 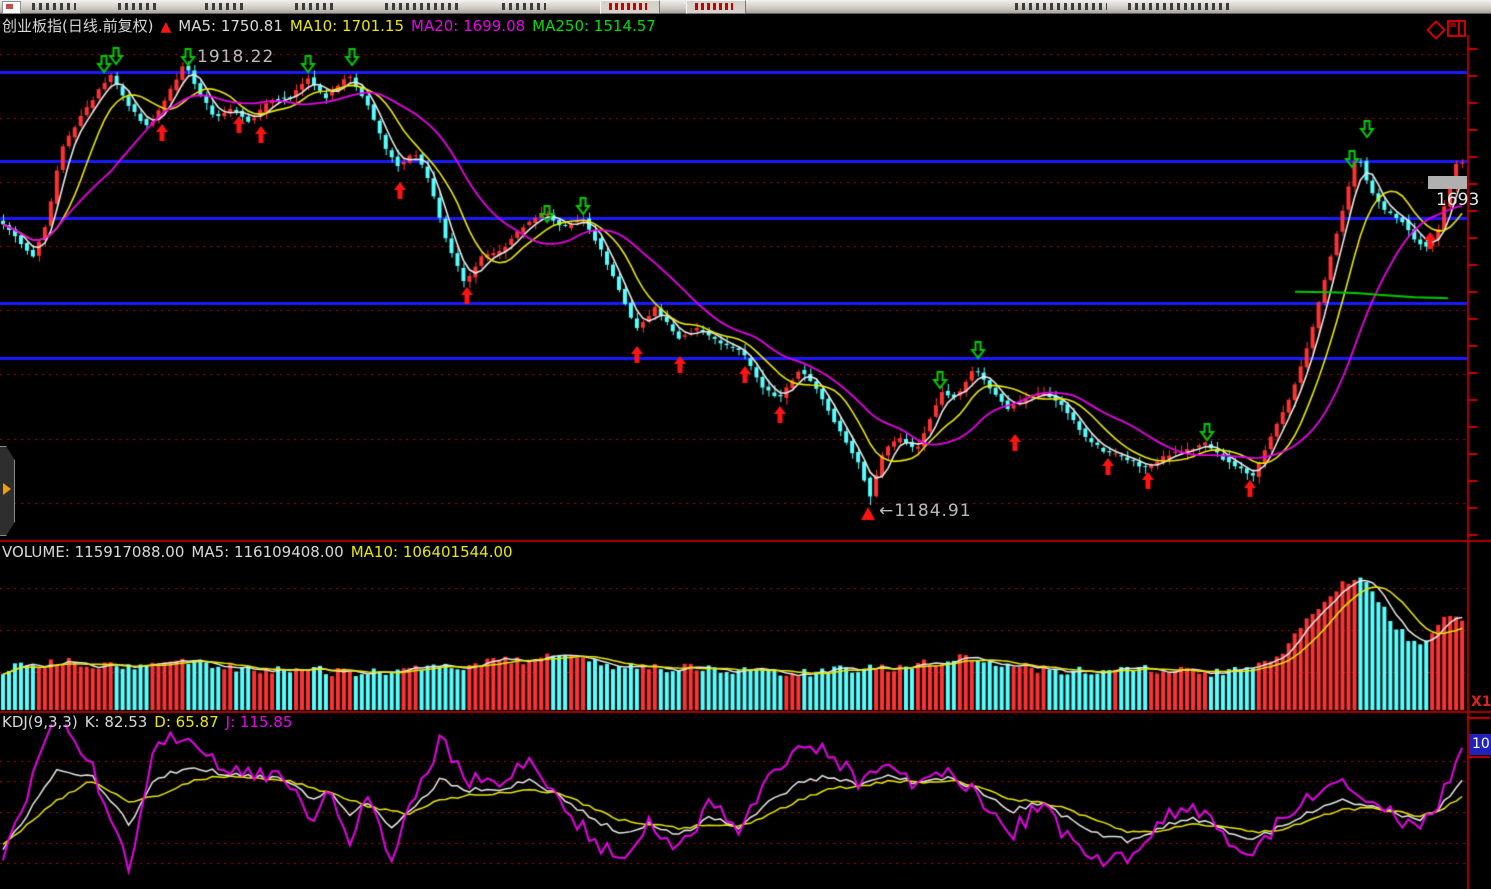 I want to click on low-price-annotation: ←1184.91, so click(x=925, y=511).